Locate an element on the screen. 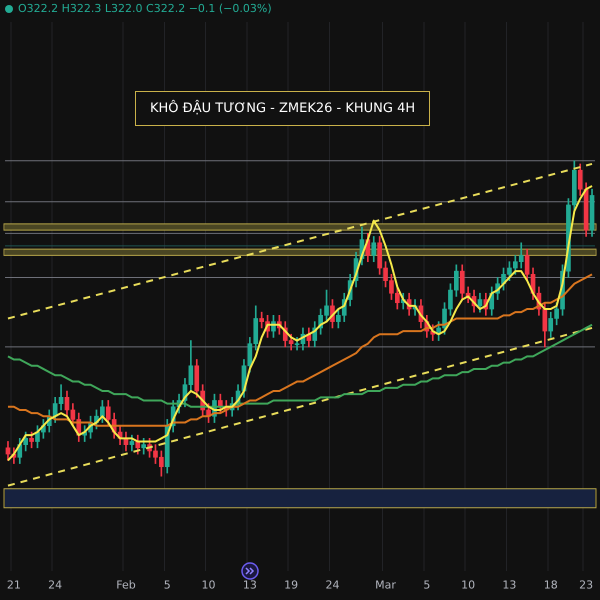 The height and width of the screenshot is (600, 600). x-tick-label: 23 is located at coordinates (586, 585).